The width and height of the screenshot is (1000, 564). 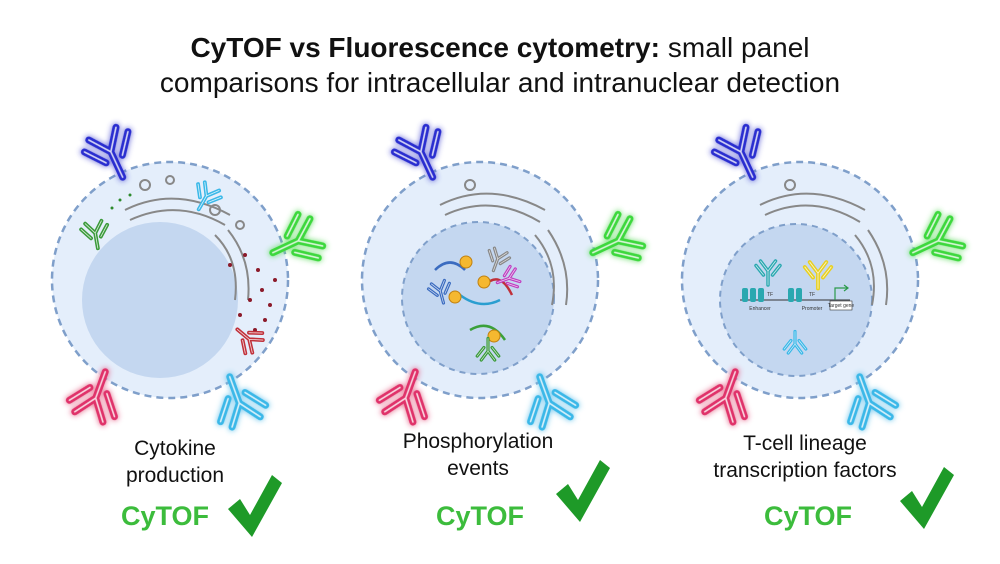 What do you see at coordinates (175, 448) in the screenshot?
I see `panel-label: Cytokine` at bounding box center [175, 448].